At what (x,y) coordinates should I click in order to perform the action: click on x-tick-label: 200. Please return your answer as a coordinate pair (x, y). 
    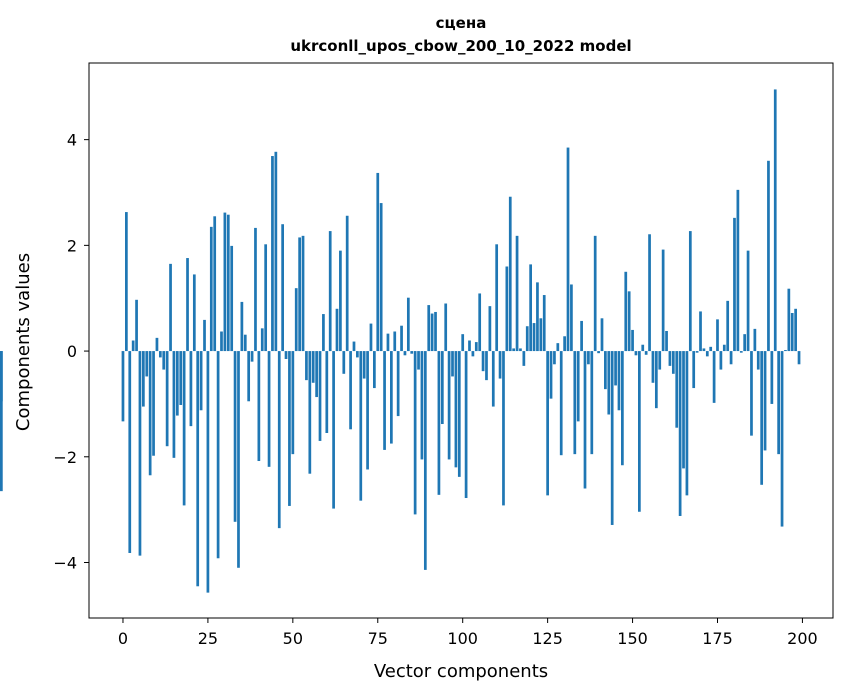
    Looking at the image, I should click on (802, 638).